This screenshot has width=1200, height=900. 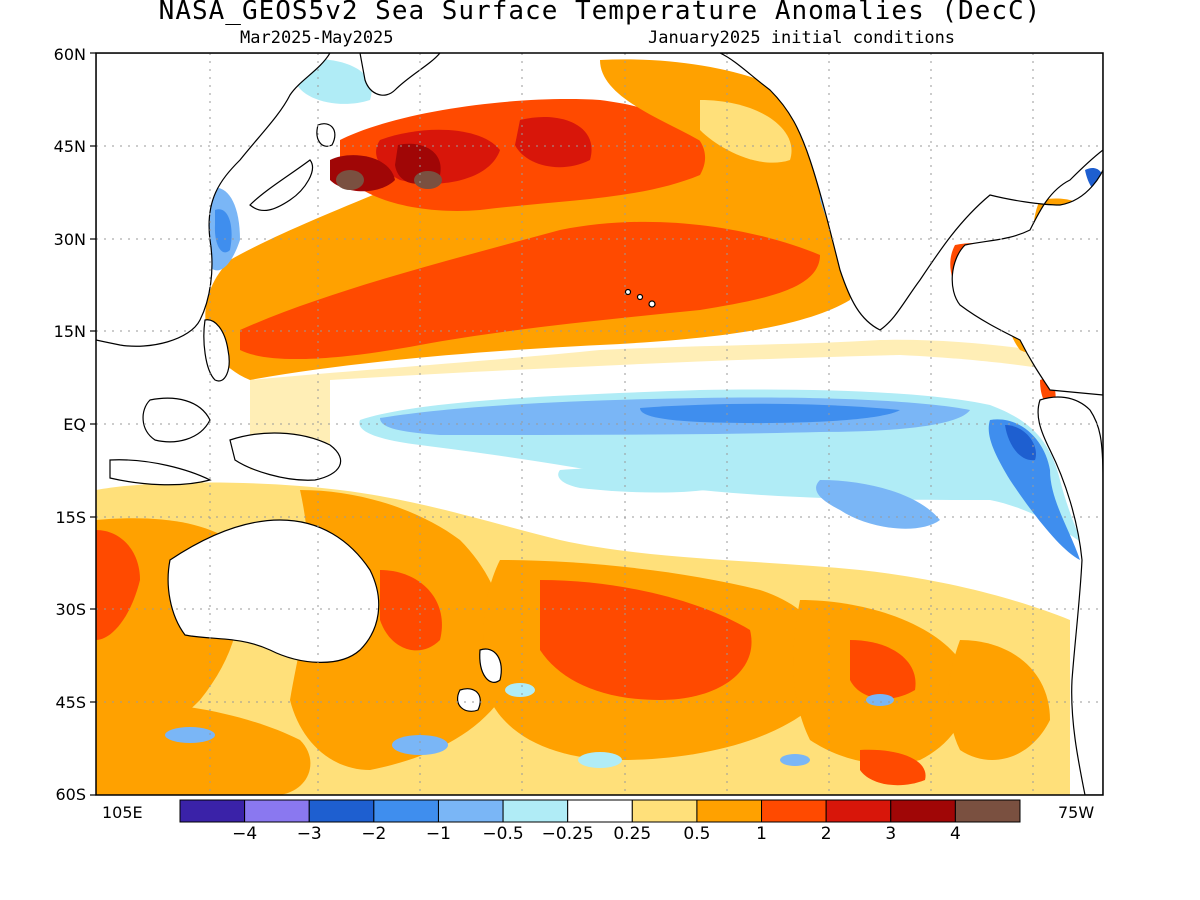 I want to click on colorbar-tick-label: −0.25, so click(x=567, y=834).